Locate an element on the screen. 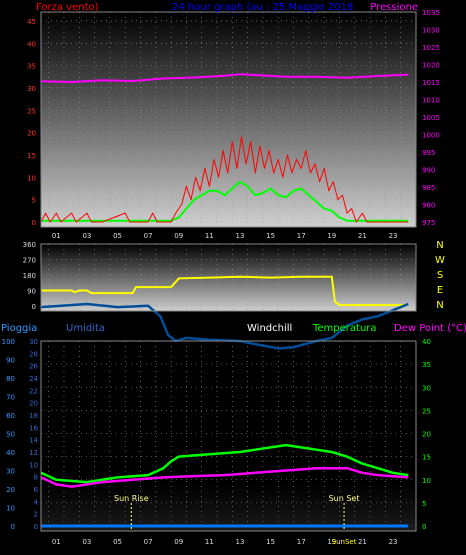  humidity-tick-label: 24 is located at coordinates (33, 379).